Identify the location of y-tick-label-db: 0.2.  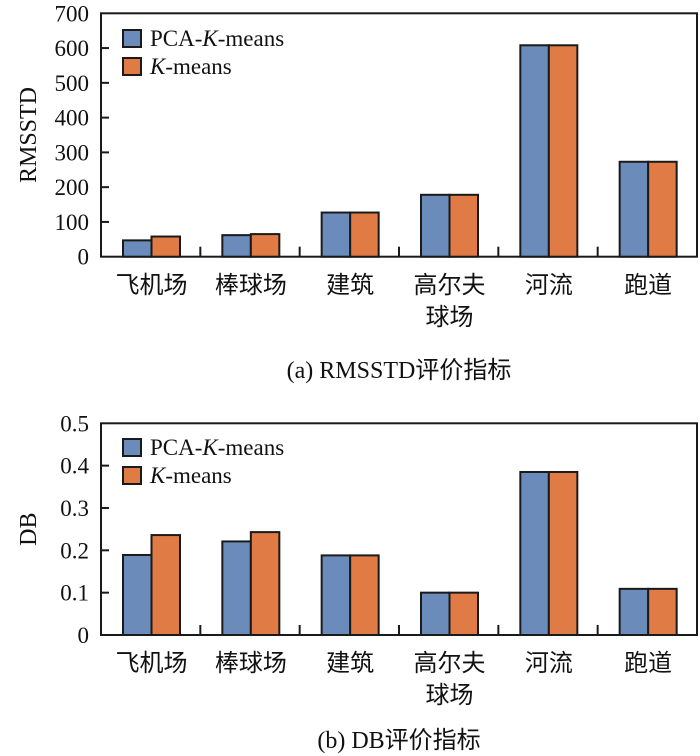
(74, 550).